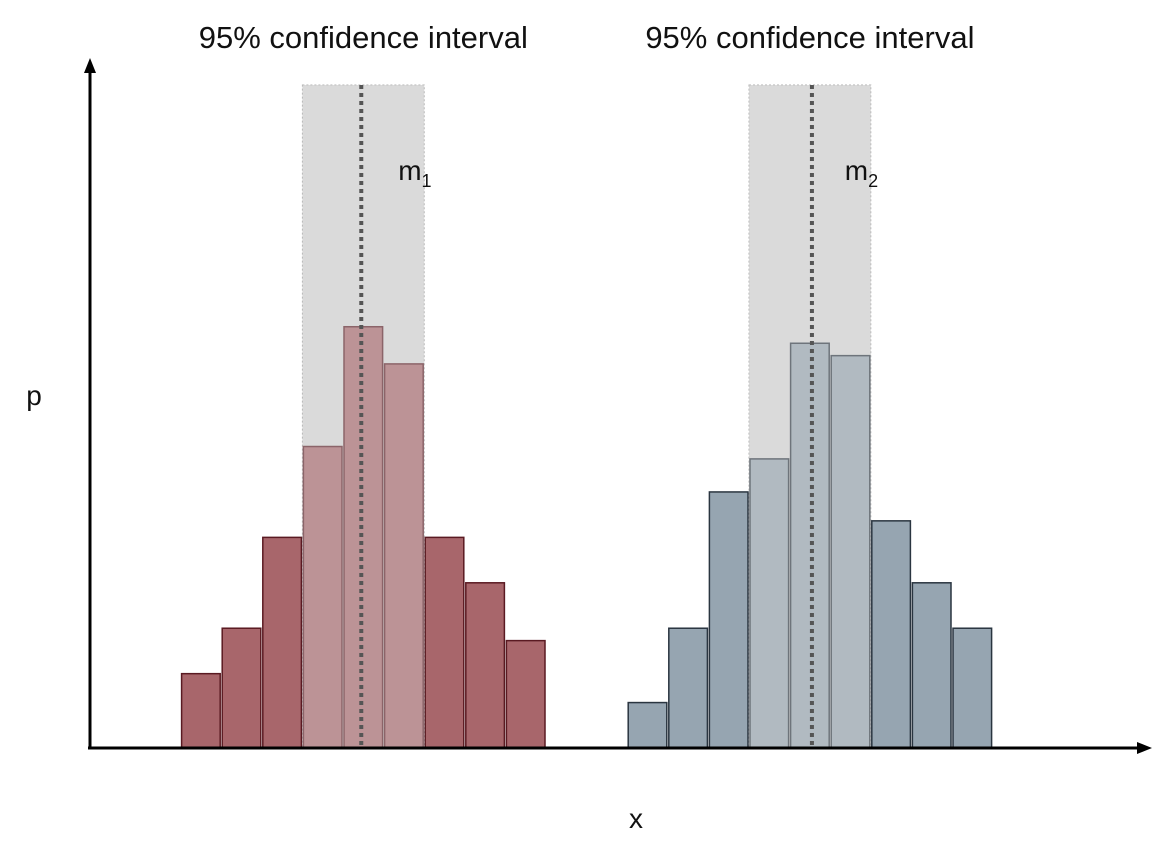 Image resolution: width=1168 pixels, height=860 pixels. What do you see at coordinates (90, 65) in the screenshot?
I see `y-axis-arrowhead` at bounding box center [90, 65].